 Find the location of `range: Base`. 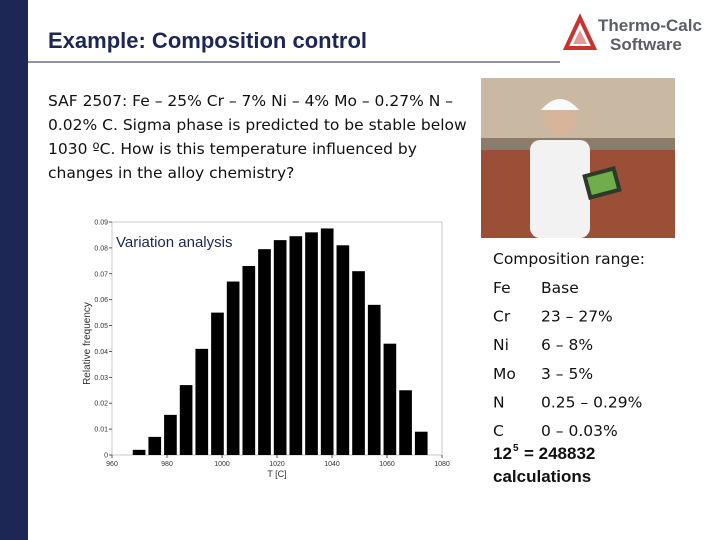

range: Base is located at coordinates (560, 288).